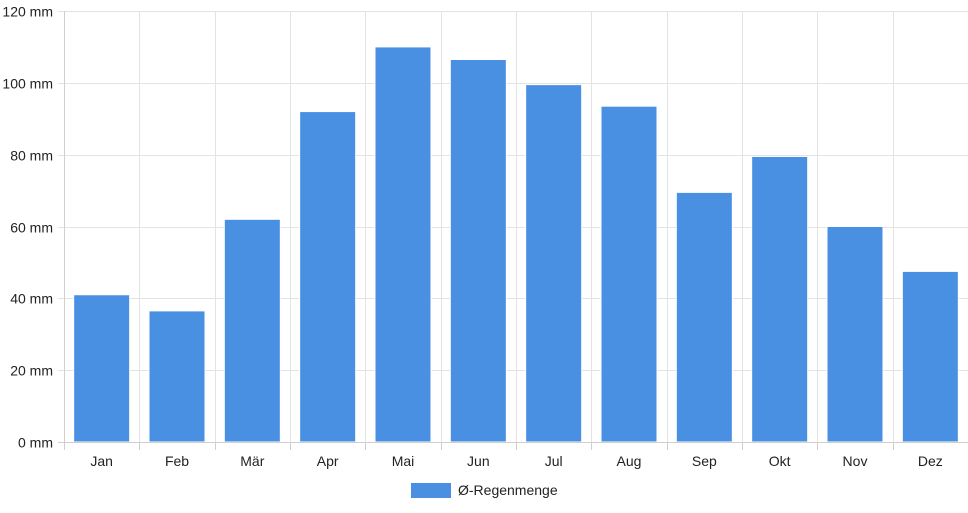 This screenshot has height=513, width=968. I want to click on y-tick-label: 60 mm, so click(31, 228).